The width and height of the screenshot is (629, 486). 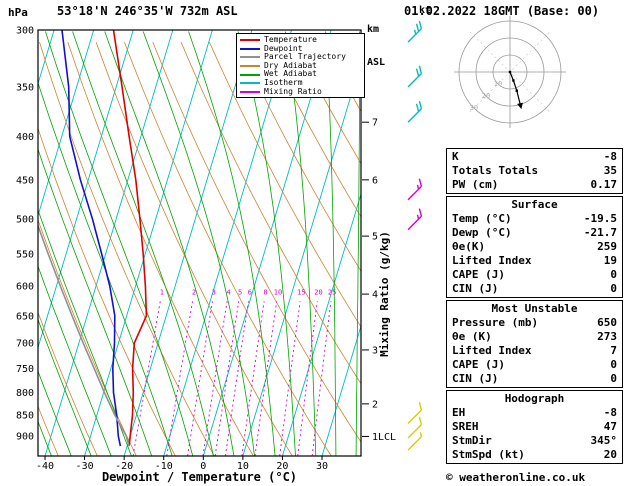 I want to click on svg-text: 900, so click(x=25, y=437).